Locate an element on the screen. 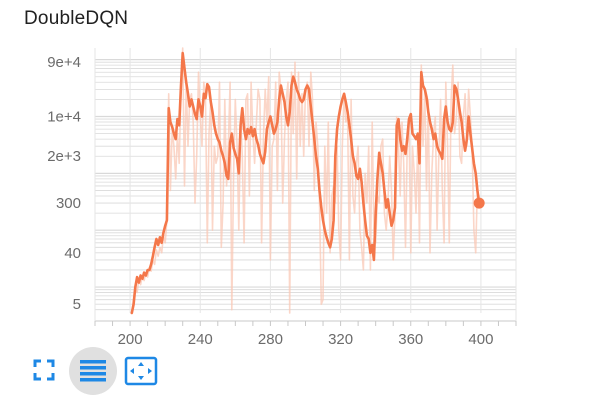 This screenshot has height=408, width=593. x-tick-label: 400 is located at coordinates (480, 338).